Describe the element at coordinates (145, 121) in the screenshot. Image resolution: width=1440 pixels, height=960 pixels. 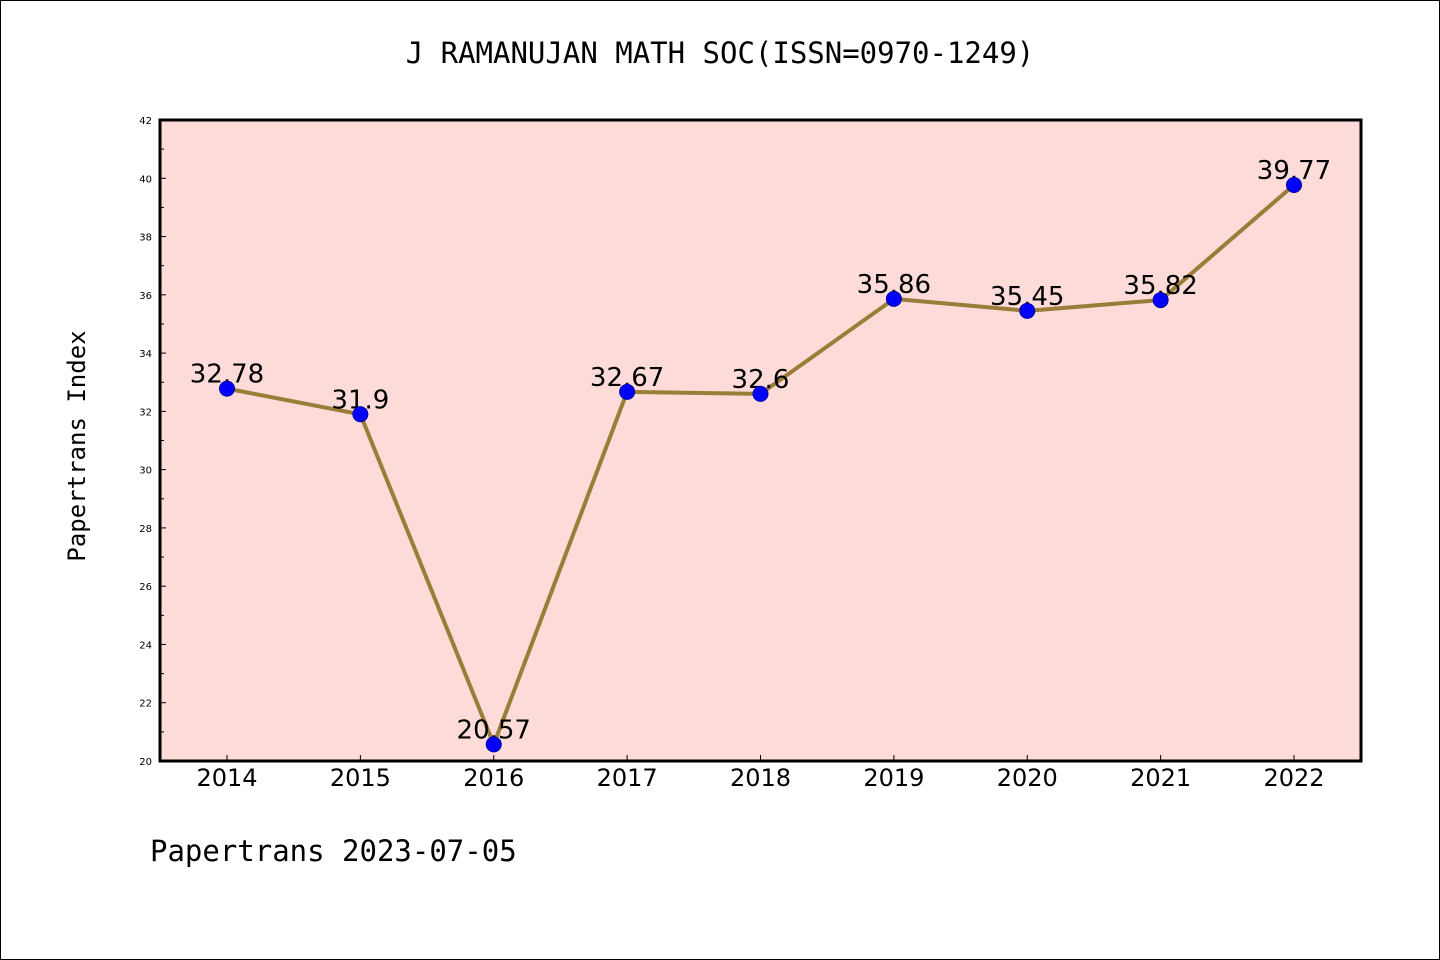
I see `y-tick-label: 42` at that location.